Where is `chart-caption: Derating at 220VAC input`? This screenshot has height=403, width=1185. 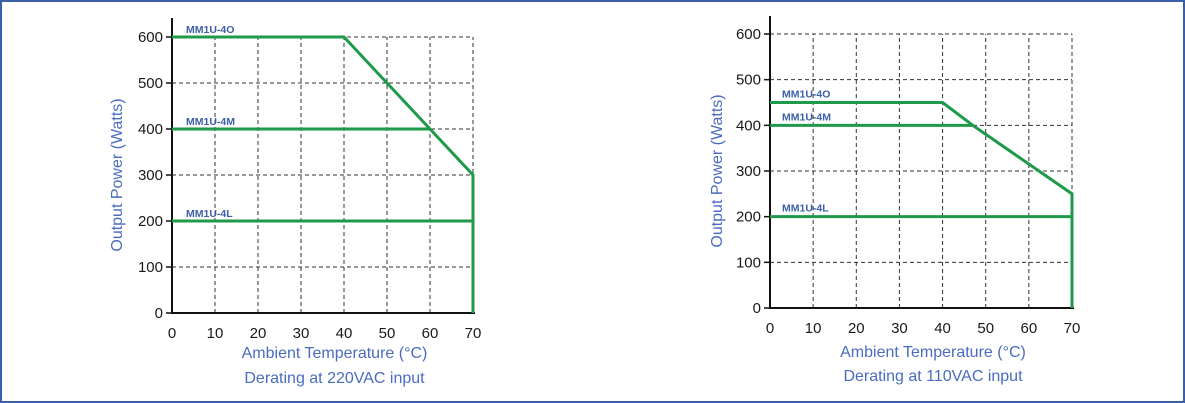
chart-caption: Derating at 220VAC input is located at coordinates (334, 378).